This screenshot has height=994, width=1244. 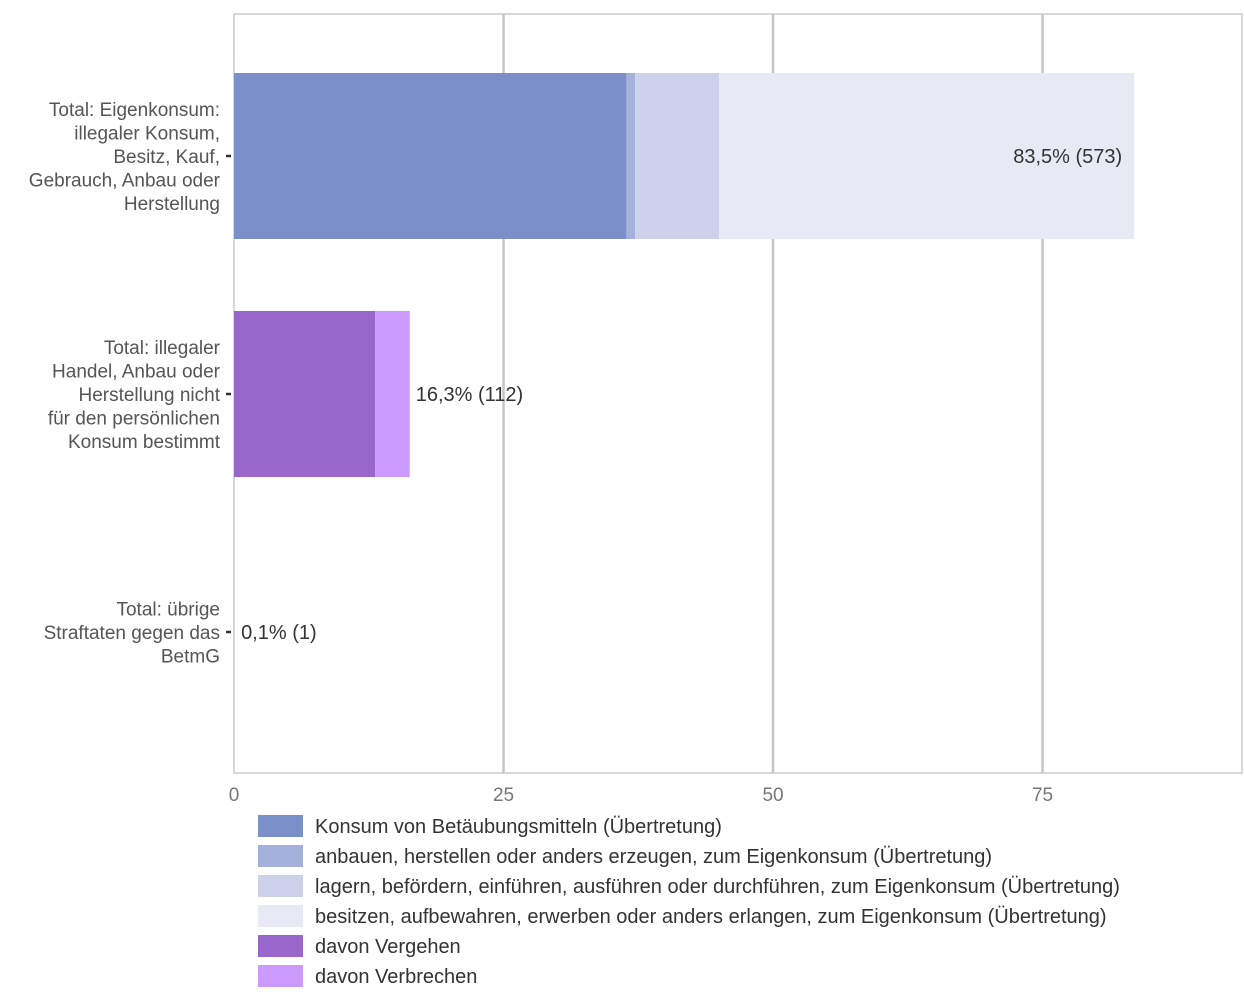 What do you see at coordinates (927, 156) in the screenshot?
I see `bar-cat1-series4` at bounding box center [927, 156].